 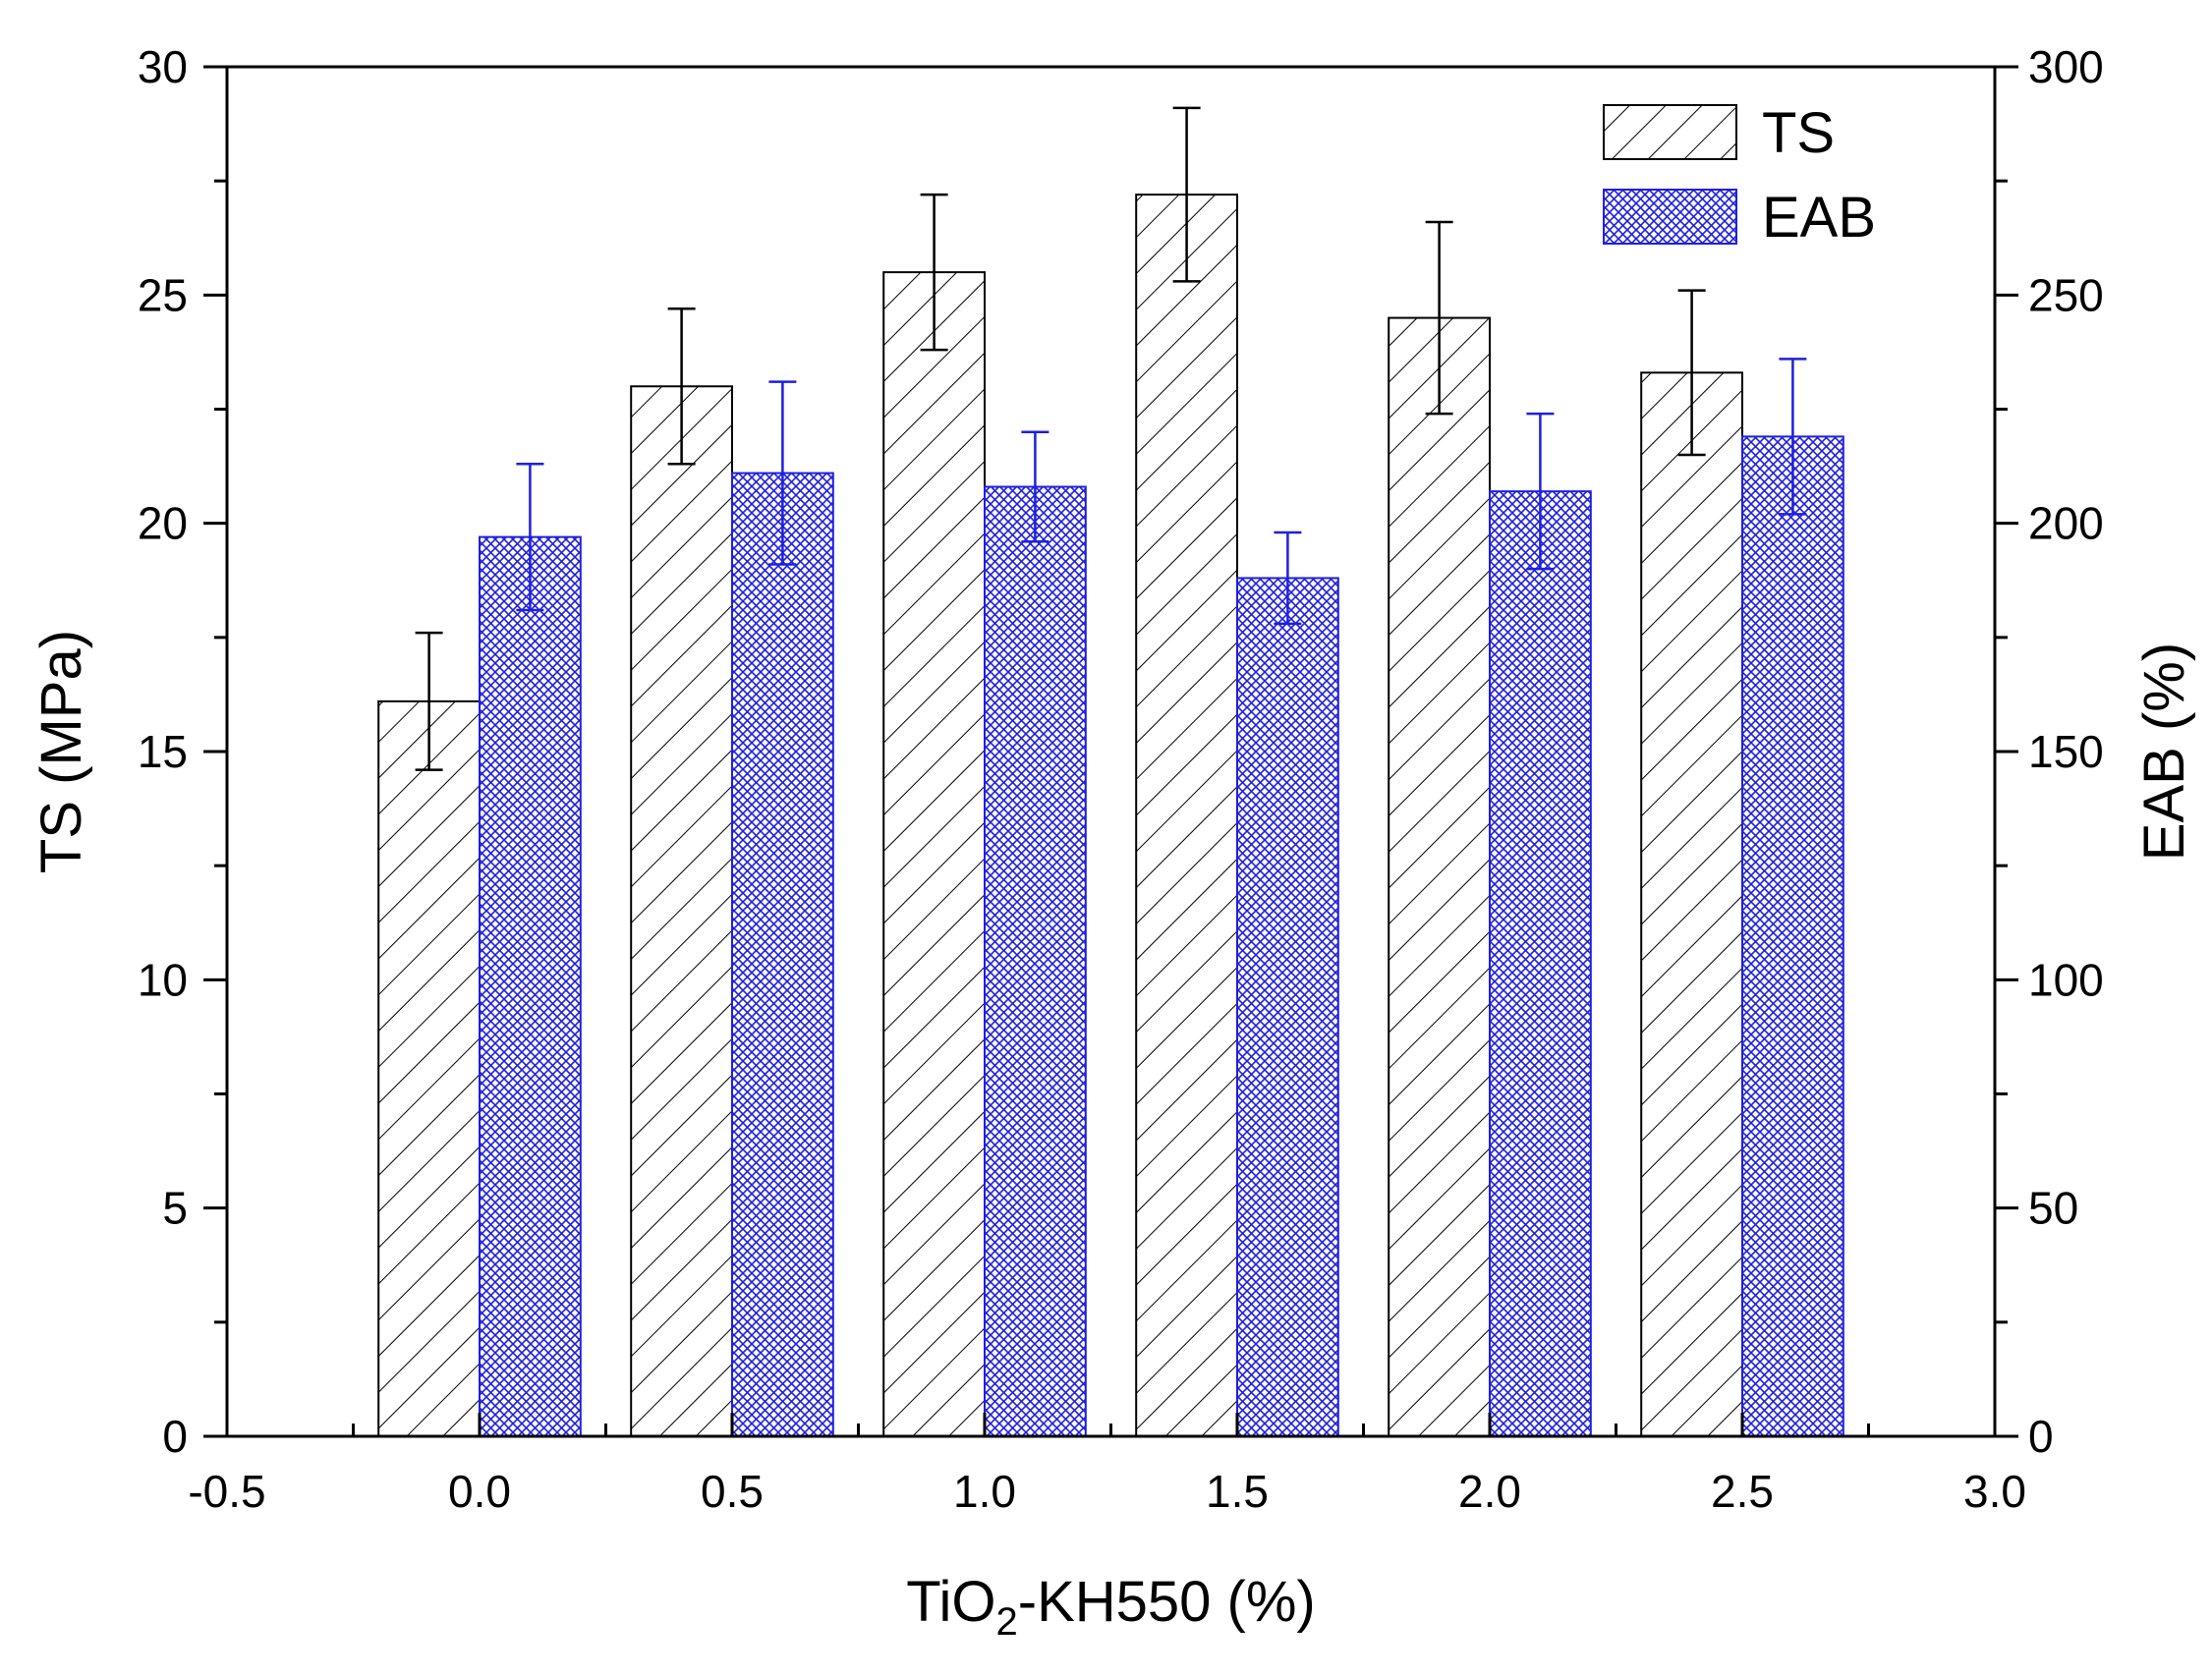 What do you see at coordinates (163, 980) in the screenshot?
I see `y-left-tick-label: 10` at bounding box center [163, 980].